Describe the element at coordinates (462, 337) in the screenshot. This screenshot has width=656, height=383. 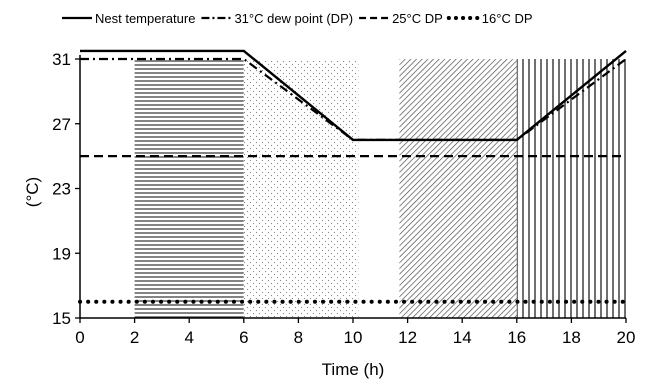
I see `x-tick-label: 14` at that location.